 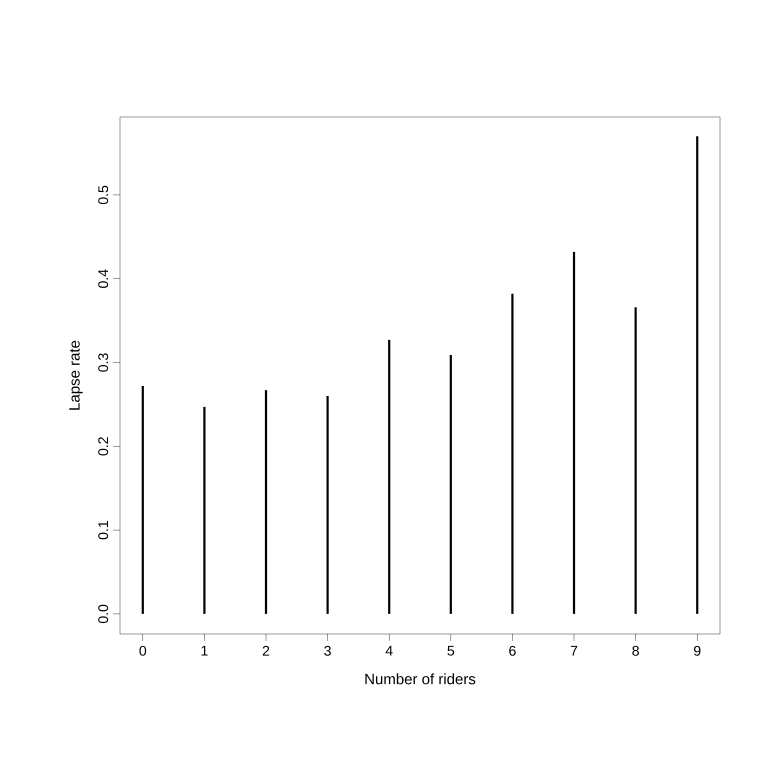 What do you see at coordinates (574, 651) in the screenshot?
I see `x-tick-label: 7` at bounding box center [574, 651].